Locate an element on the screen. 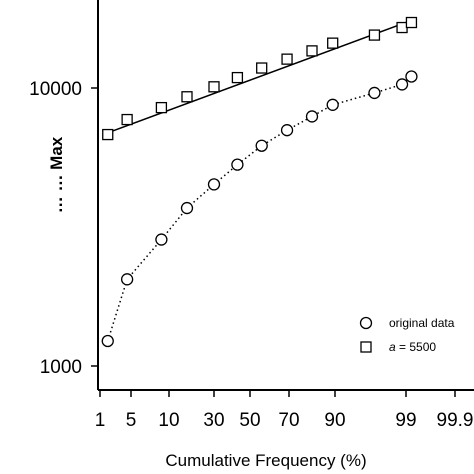  legend-circle-marker is located at coordinates (366, 323).